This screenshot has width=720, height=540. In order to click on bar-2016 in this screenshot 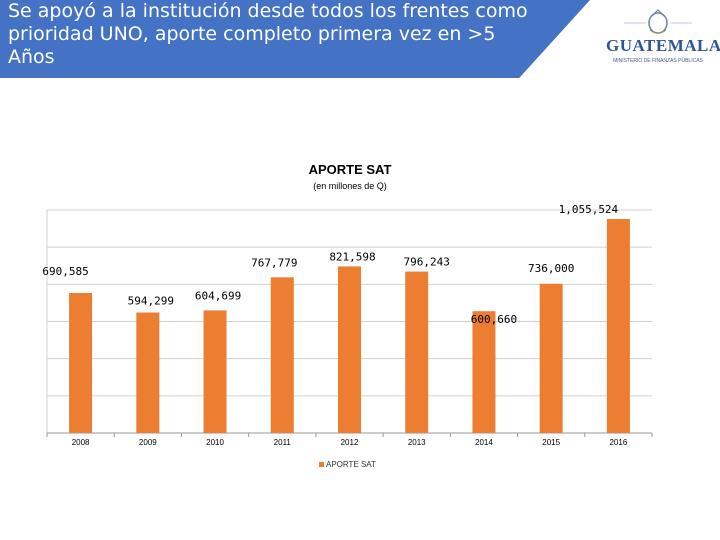, I will do `click(618, 326)`.